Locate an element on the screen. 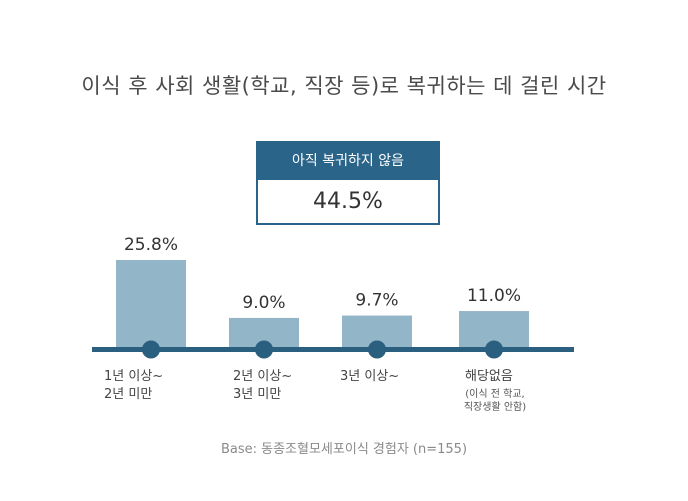 This screenshot has width=688, height=501. data-label-3: 9.7% is located at coordinates (376, 301).